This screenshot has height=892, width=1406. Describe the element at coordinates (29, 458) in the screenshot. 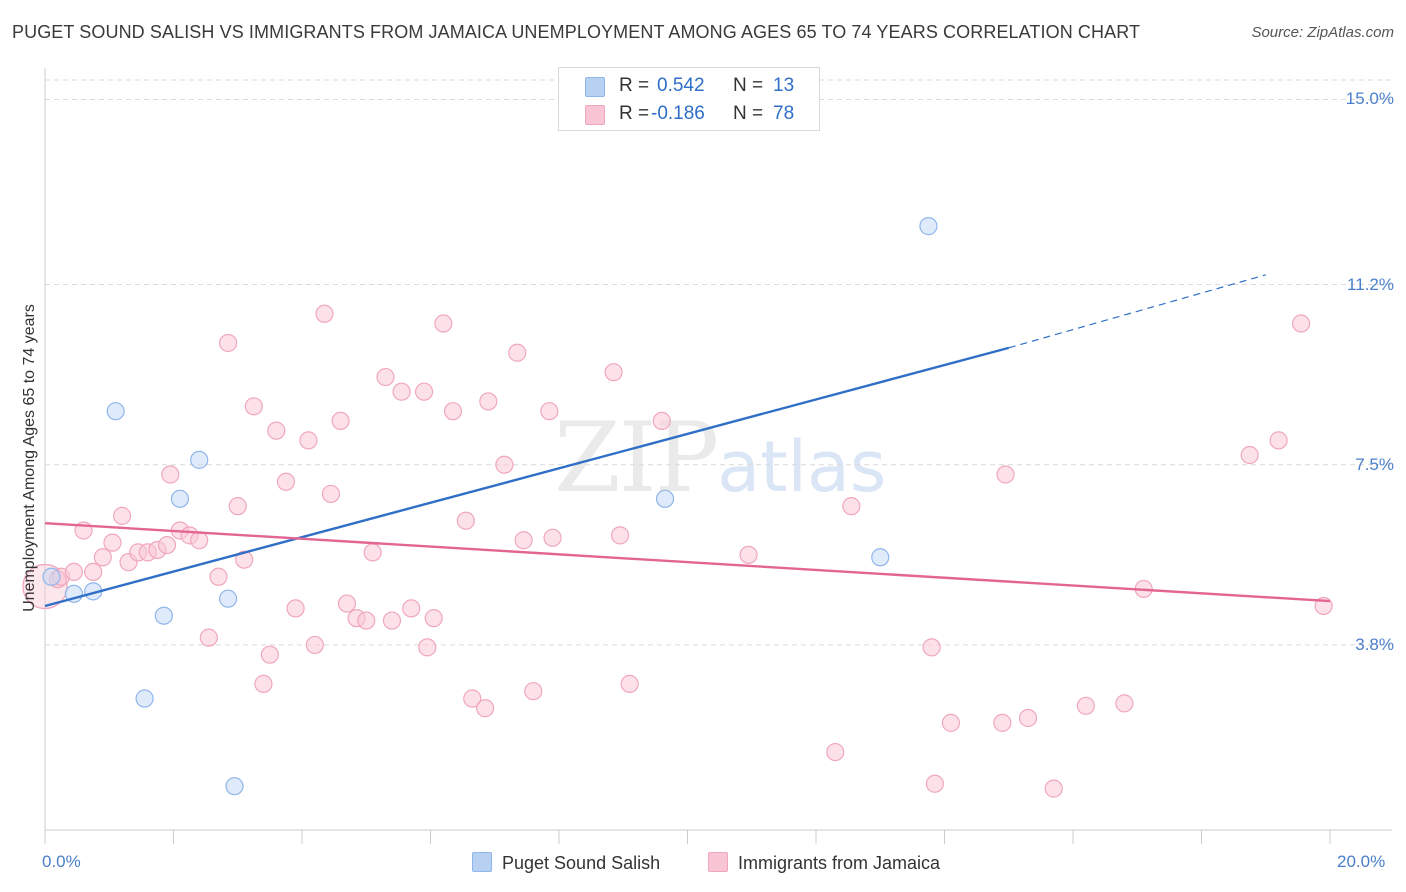

I see `y-axis-label: Unemployment Among Ages 65 to 74 years` at that location.